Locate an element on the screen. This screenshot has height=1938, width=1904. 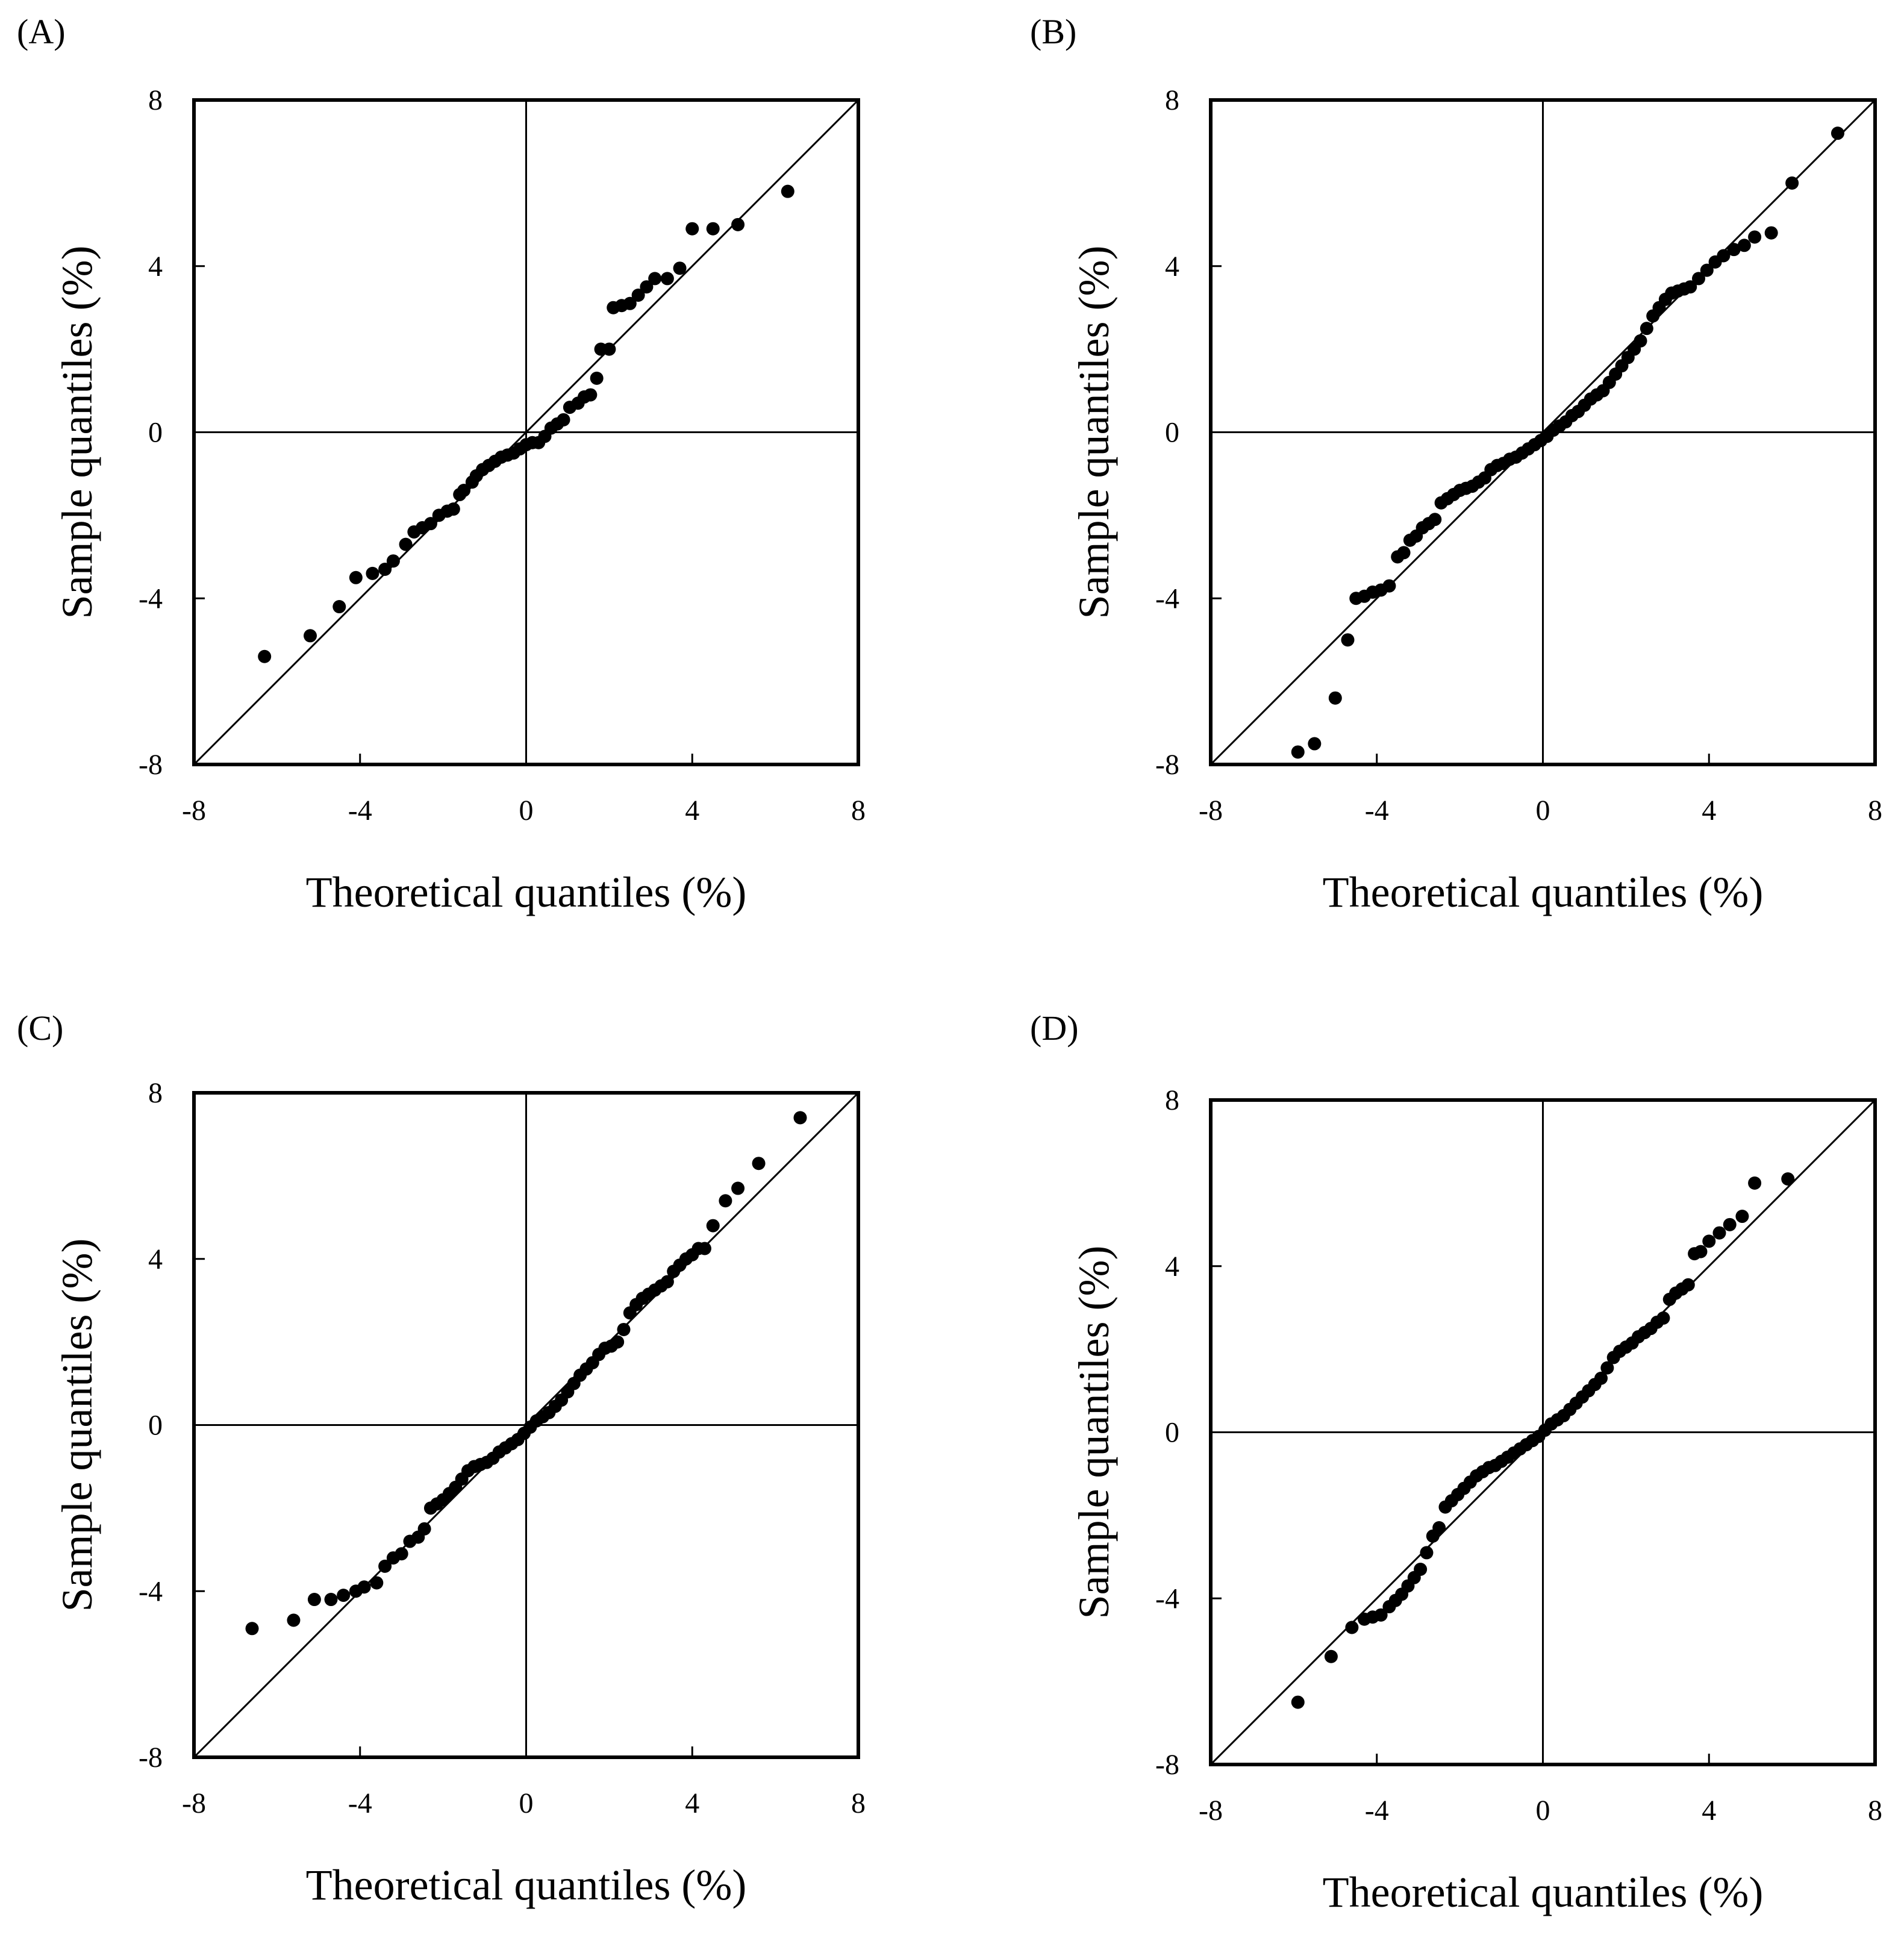
panel-label-a: (A) is located at coordinates (41, 31).